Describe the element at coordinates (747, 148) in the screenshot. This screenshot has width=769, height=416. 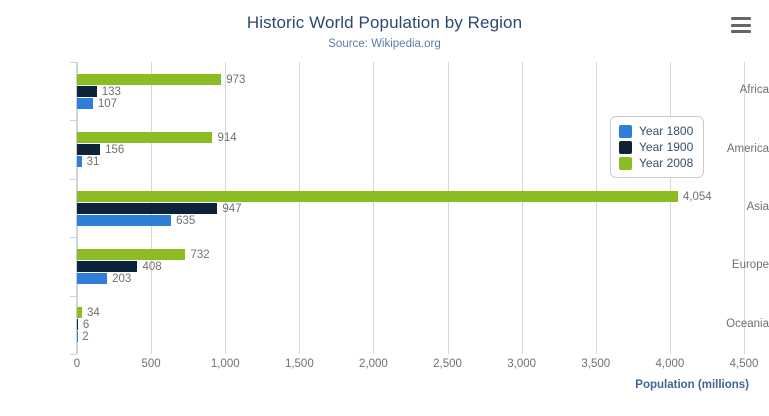
I see `category-label-america: America` at that location.